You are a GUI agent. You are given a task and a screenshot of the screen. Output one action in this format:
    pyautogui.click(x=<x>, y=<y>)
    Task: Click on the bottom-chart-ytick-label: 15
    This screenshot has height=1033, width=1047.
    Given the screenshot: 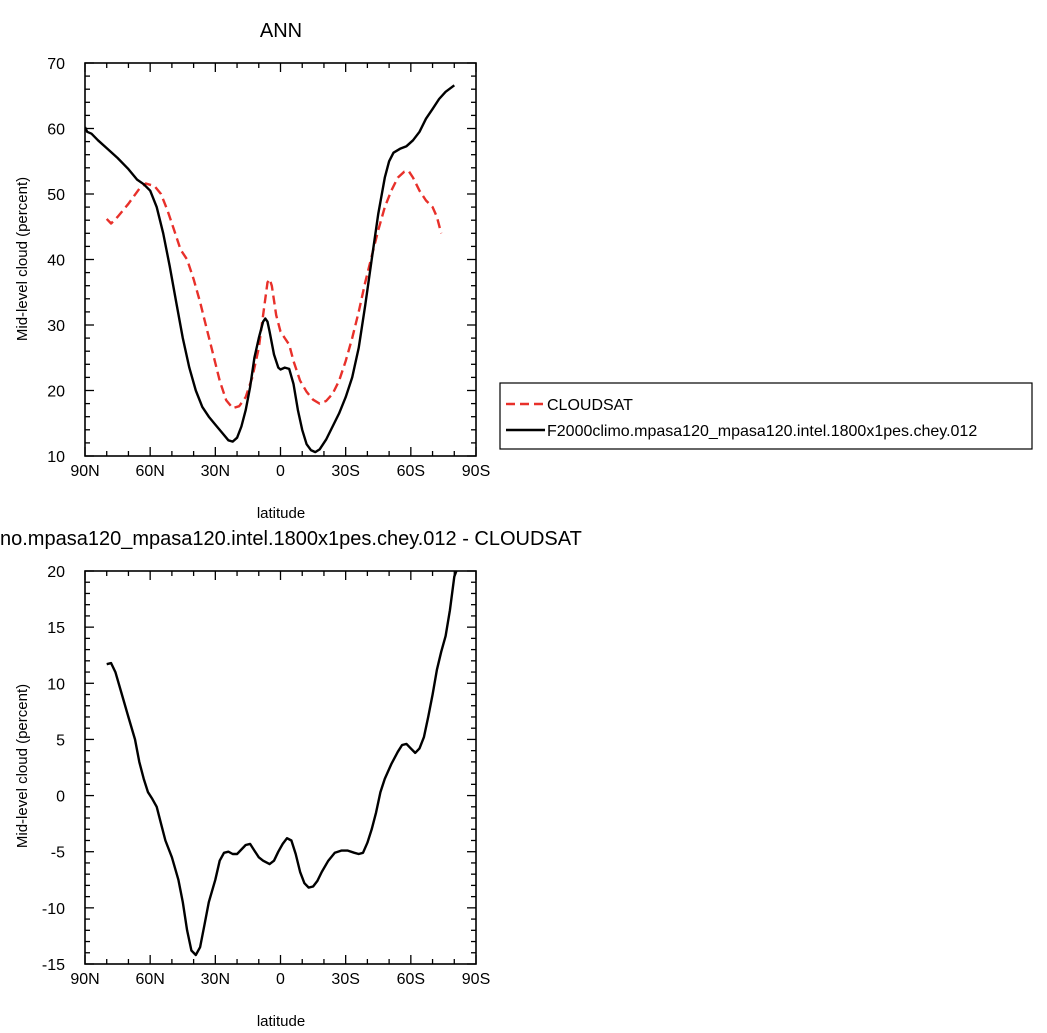 What is the action you would take?
    pyautogui.click(x=56, y=628)
    